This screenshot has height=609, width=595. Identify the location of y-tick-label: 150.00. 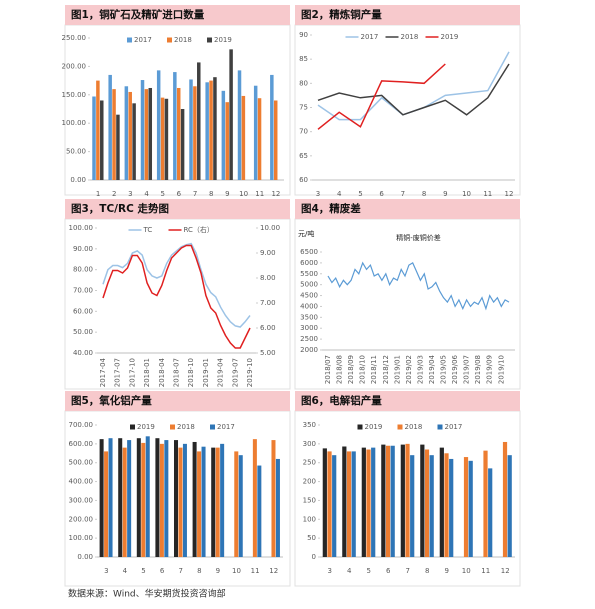
(74, 95).